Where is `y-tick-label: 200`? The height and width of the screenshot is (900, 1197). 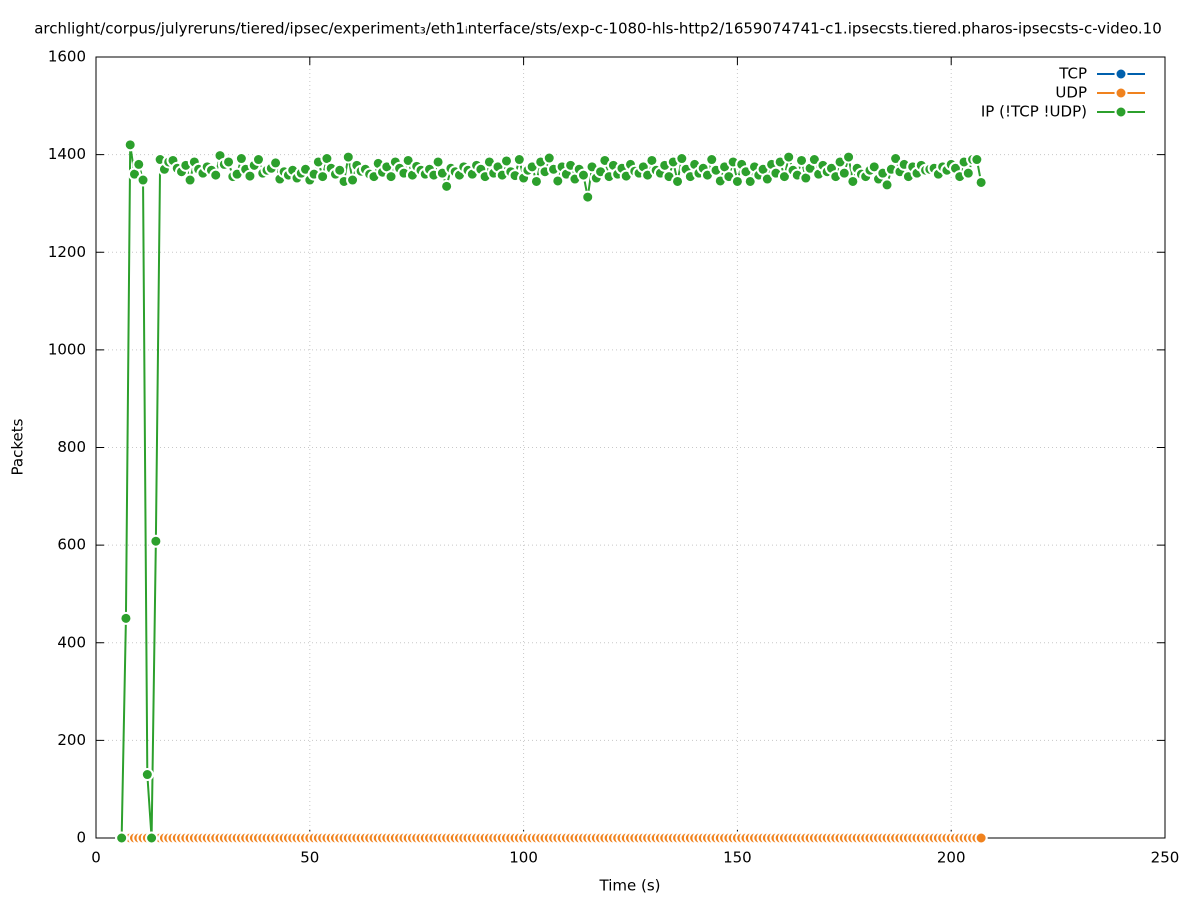 y-tick-label: 200 is located at coordinates (71, 740).